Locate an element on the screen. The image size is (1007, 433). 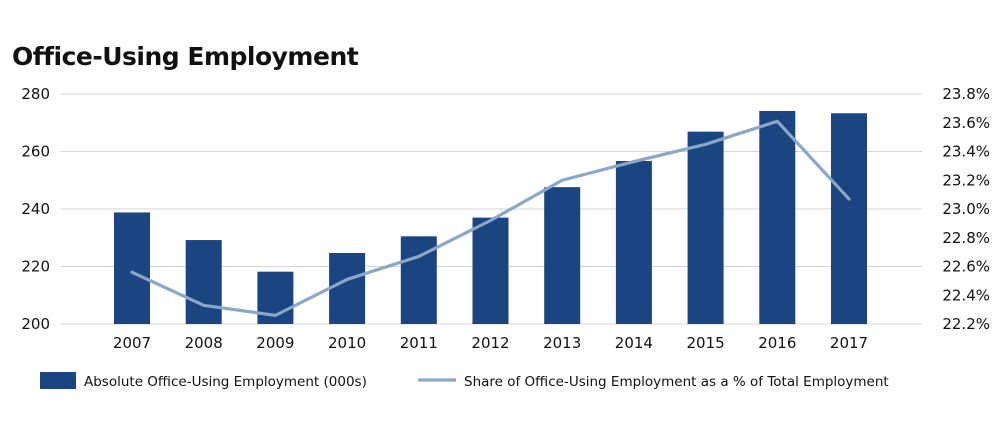
x-axis-tick-label: 2008 is located at coordinates (204, 343).